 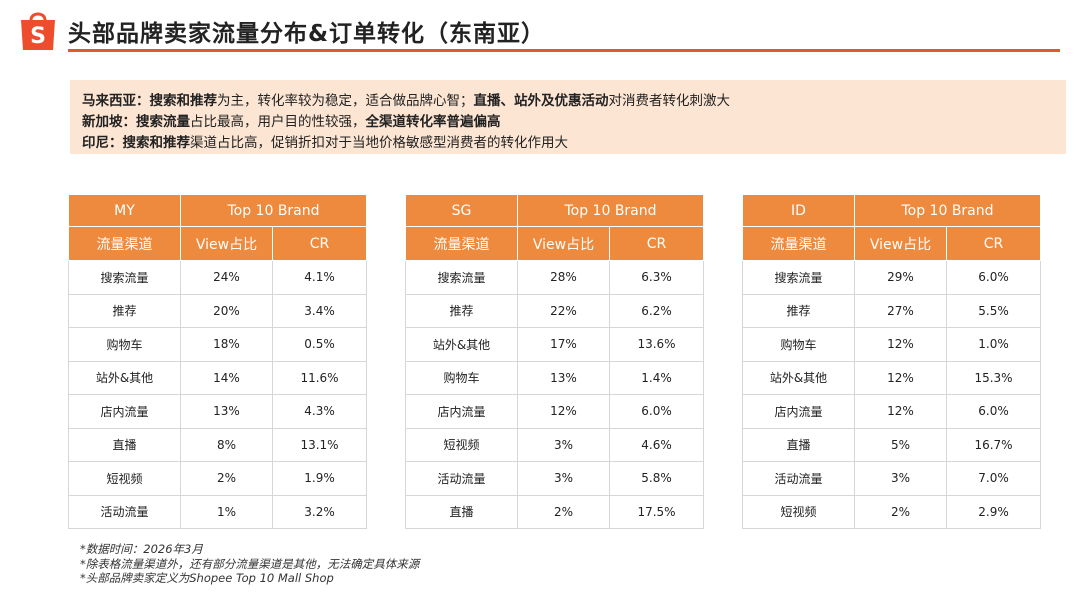 I want to click on summary-text: 渠道占比高，促销折扣对于当地价格敏感型消费者的转化作用大, so click(x=379, y=143).